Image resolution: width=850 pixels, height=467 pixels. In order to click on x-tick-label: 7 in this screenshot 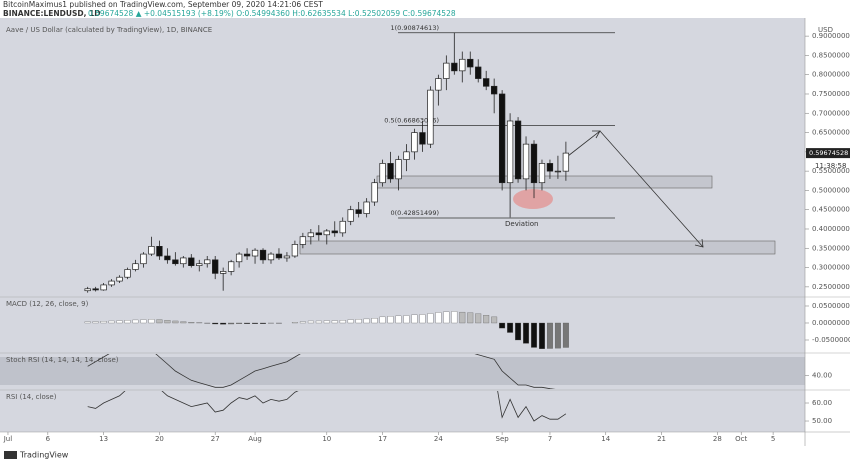, I will do `click(550, 439)`.